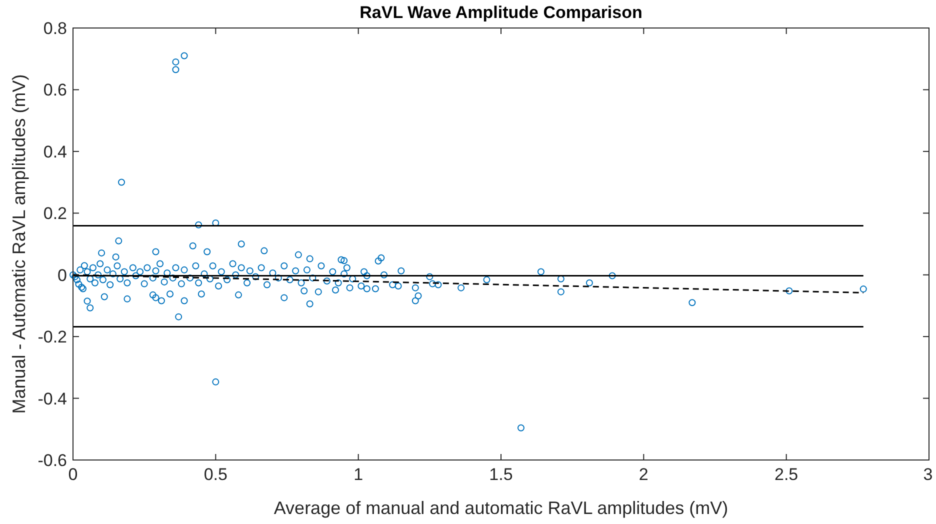 This screenshot has width=936, height=524. I want to click on x-axis-title: Average of manual and automatic RaVL amplitudes (mV), so click(501, 508).